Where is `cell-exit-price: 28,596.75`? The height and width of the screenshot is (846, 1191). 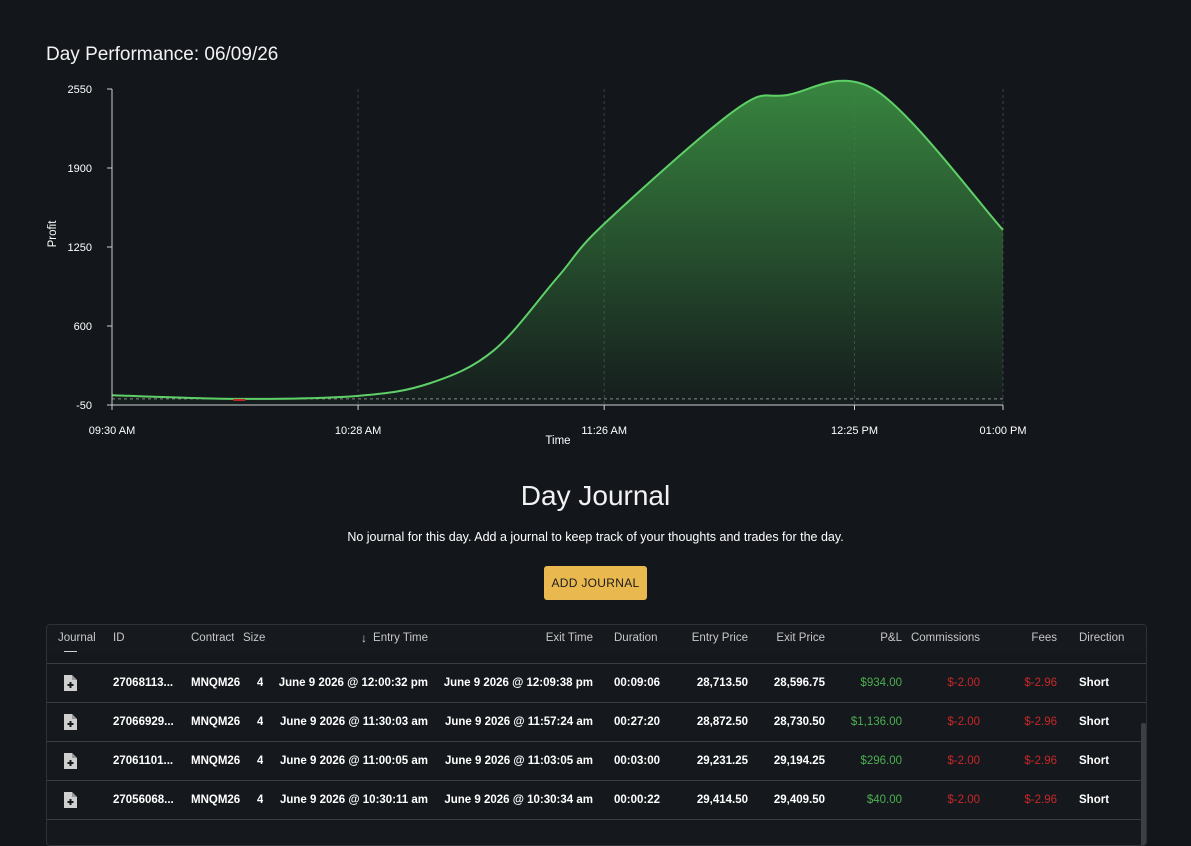 cell-exit-price: 28,596.75 is located at coordinates (799, 683).